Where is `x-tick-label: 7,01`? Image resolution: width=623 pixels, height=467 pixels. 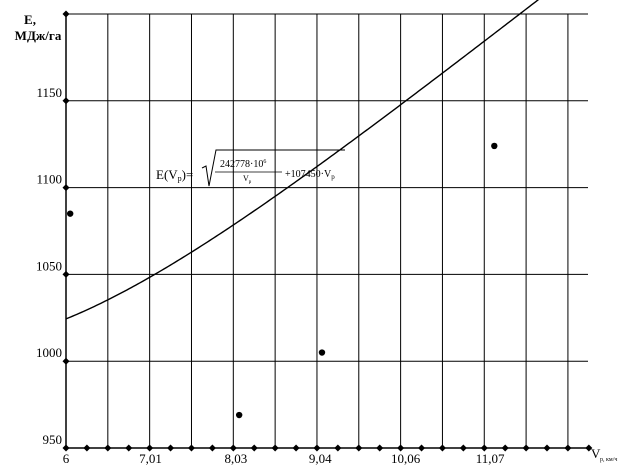
x-tick-label: 7,01 is located at coordinates (150, 458).